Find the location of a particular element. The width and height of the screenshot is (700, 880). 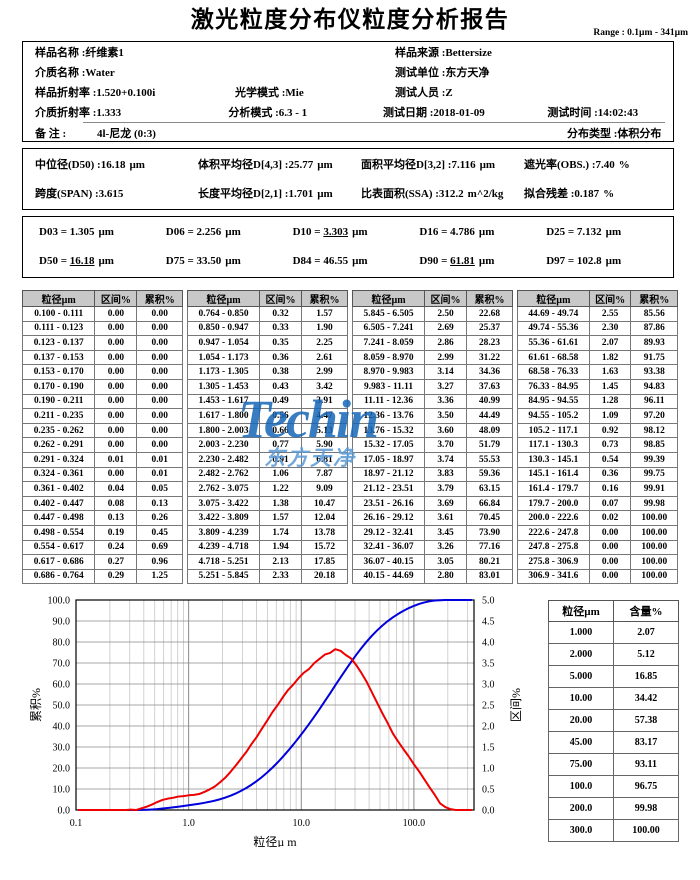

table-cell: 48.09 is located at coordinates (489, 430).